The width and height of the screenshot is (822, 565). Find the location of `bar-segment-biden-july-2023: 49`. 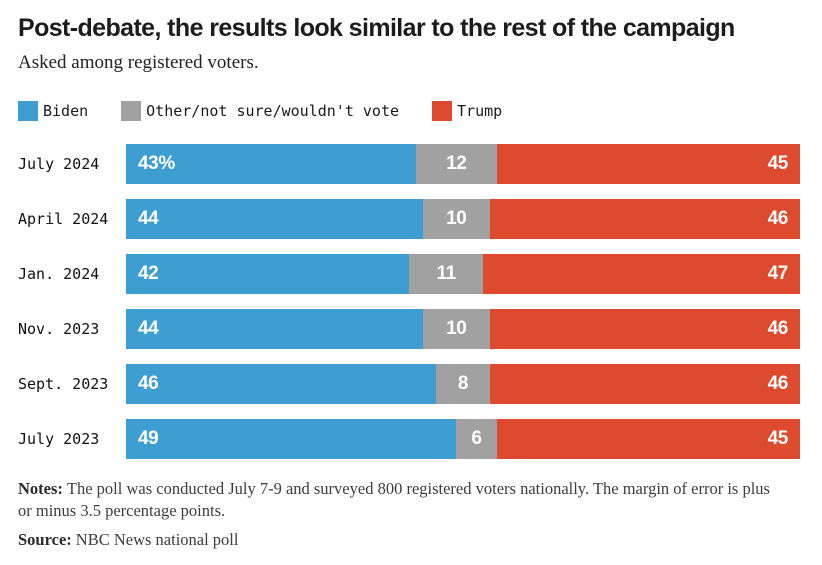

bar-segment-biden-july-2023: 49 is located at coordinates (291, 438).